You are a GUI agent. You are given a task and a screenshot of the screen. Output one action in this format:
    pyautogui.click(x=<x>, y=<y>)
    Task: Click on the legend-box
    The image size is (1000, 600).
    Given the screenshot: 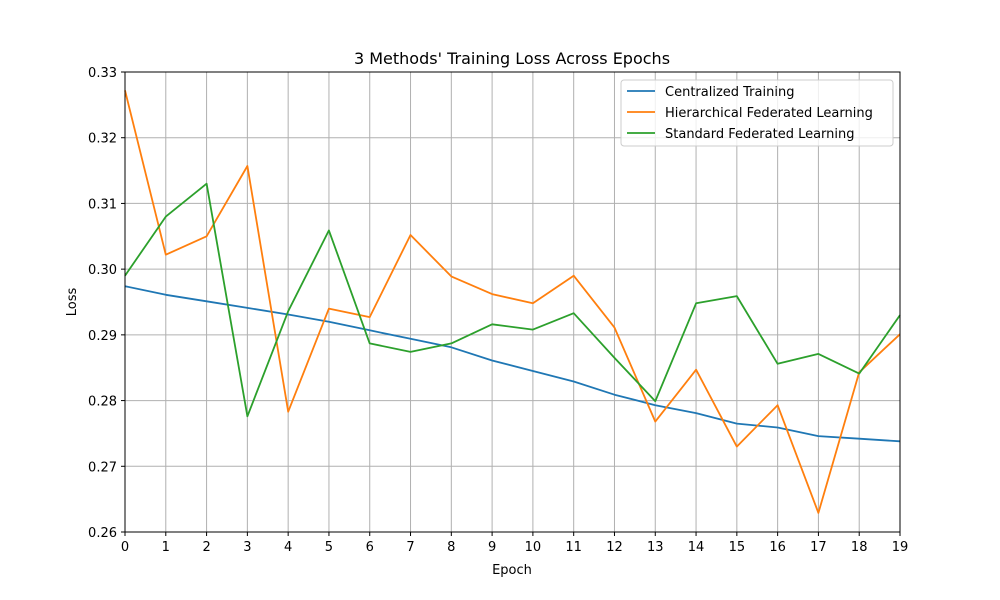 What is the action you would take?
    pyautogui.click(x=757, y=113)
    